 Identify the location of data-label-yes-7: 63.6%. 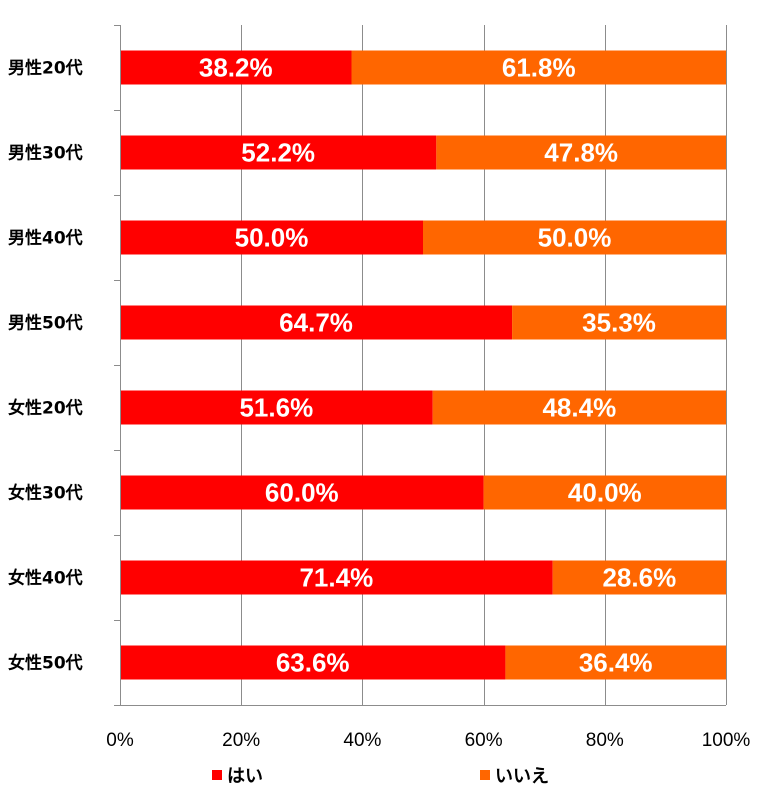
(313, 663).